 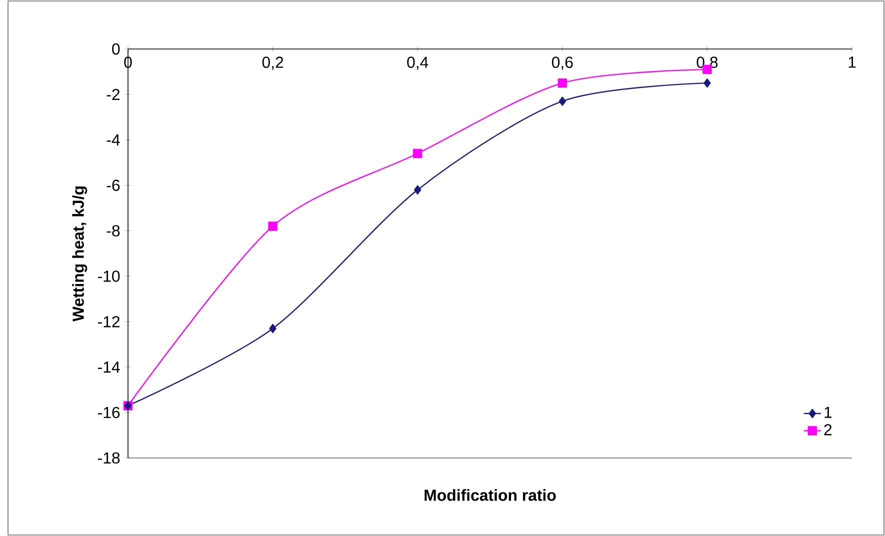 I want to click on x-tick-label: 0,6, so click(x=562, y=63).